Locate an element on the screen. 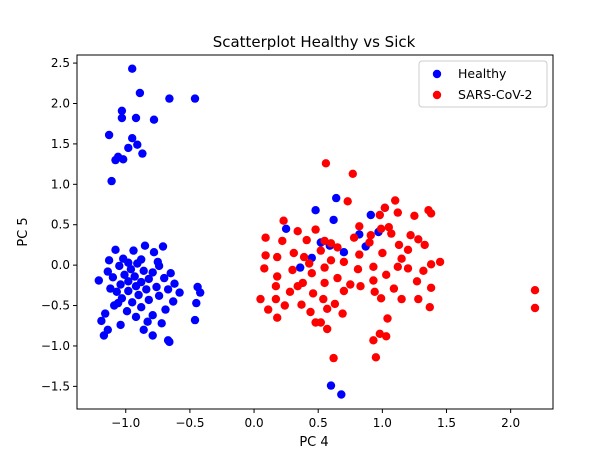 This screenshot has height=461, width=614. y-tick-label: 1.5 is located at coordinates (60, 144).